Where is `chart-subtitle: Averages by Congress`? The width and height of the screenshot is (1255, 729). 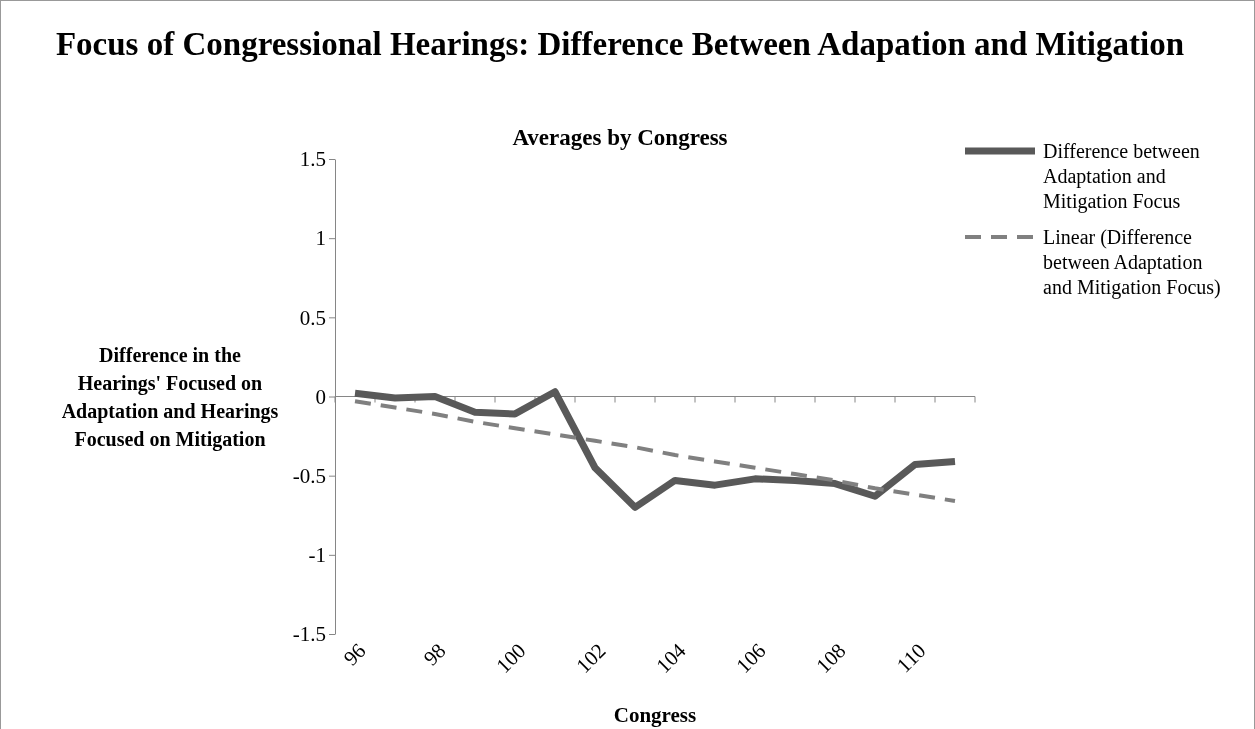
chart-subtitle: Averages by Congress is located at coordinates (620, 137).